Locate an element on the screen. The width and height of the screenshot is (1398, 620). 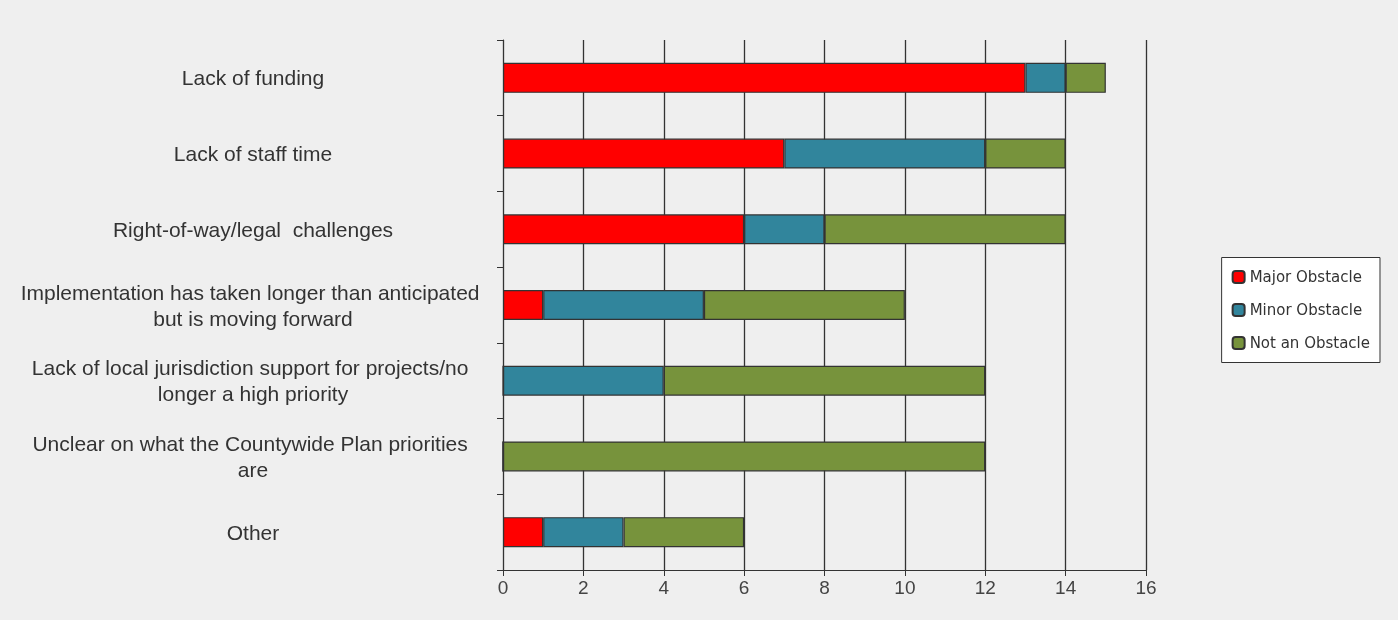
y-tick-label: Lack of local jurisdiction support for projects/no longer a high priority is located at coordinates (253, 381).